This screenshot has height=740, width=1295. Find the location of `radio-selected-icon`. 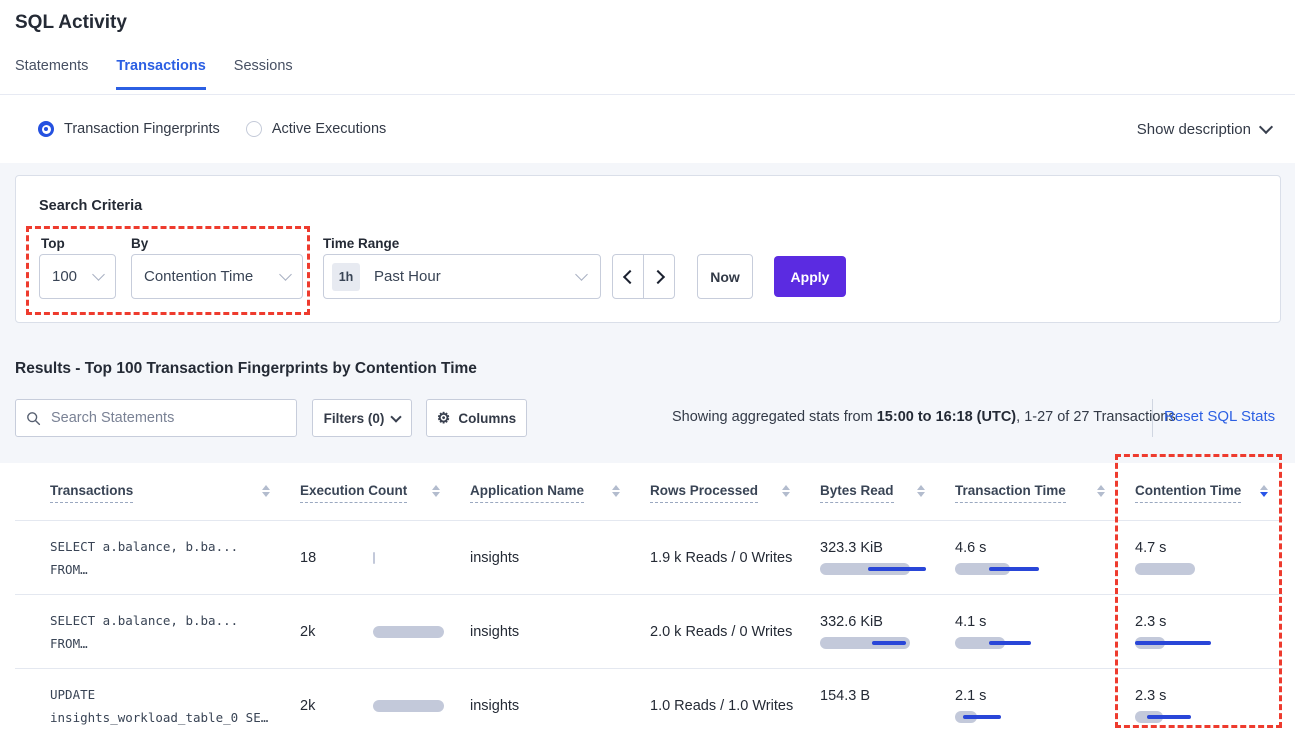

radio-selected-icon is located at coordinates (46, 129).